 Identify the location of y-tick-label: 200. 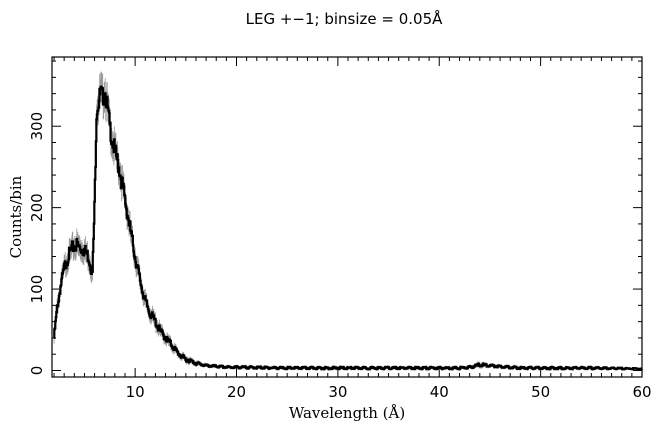
(37, 207).